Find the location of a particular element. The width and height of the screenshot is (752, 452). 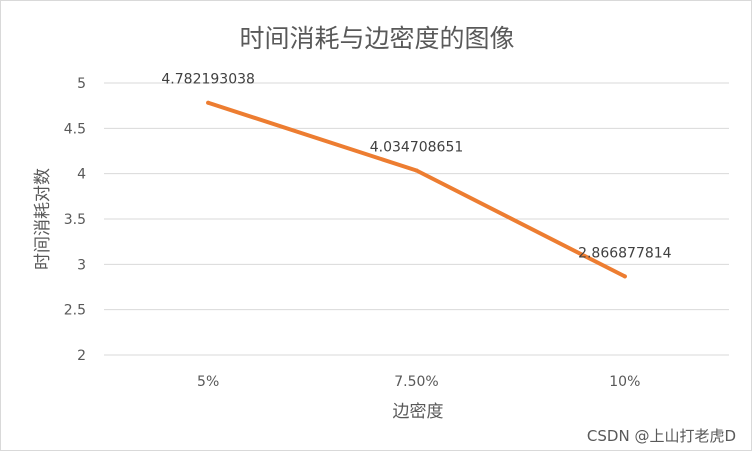

data-label: 4.782193038 is located at coordinates (208, 80).